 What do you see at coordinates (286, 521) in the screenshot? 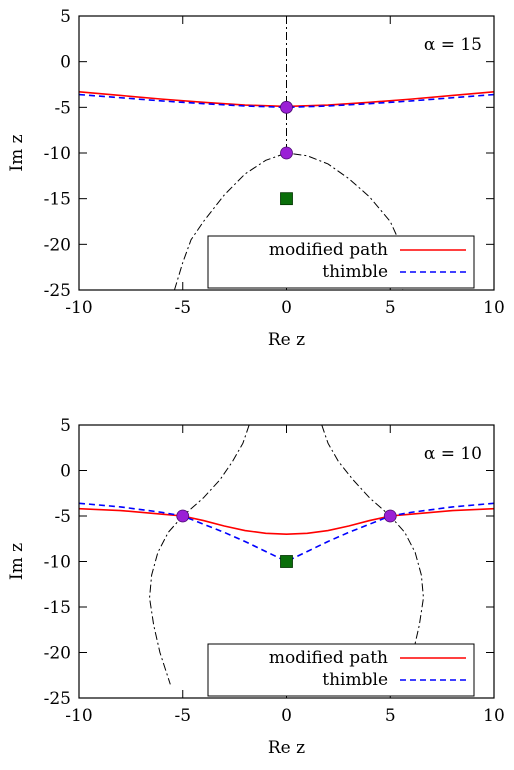
I see `series-line-modified-path` at bounding box center [286, 521].